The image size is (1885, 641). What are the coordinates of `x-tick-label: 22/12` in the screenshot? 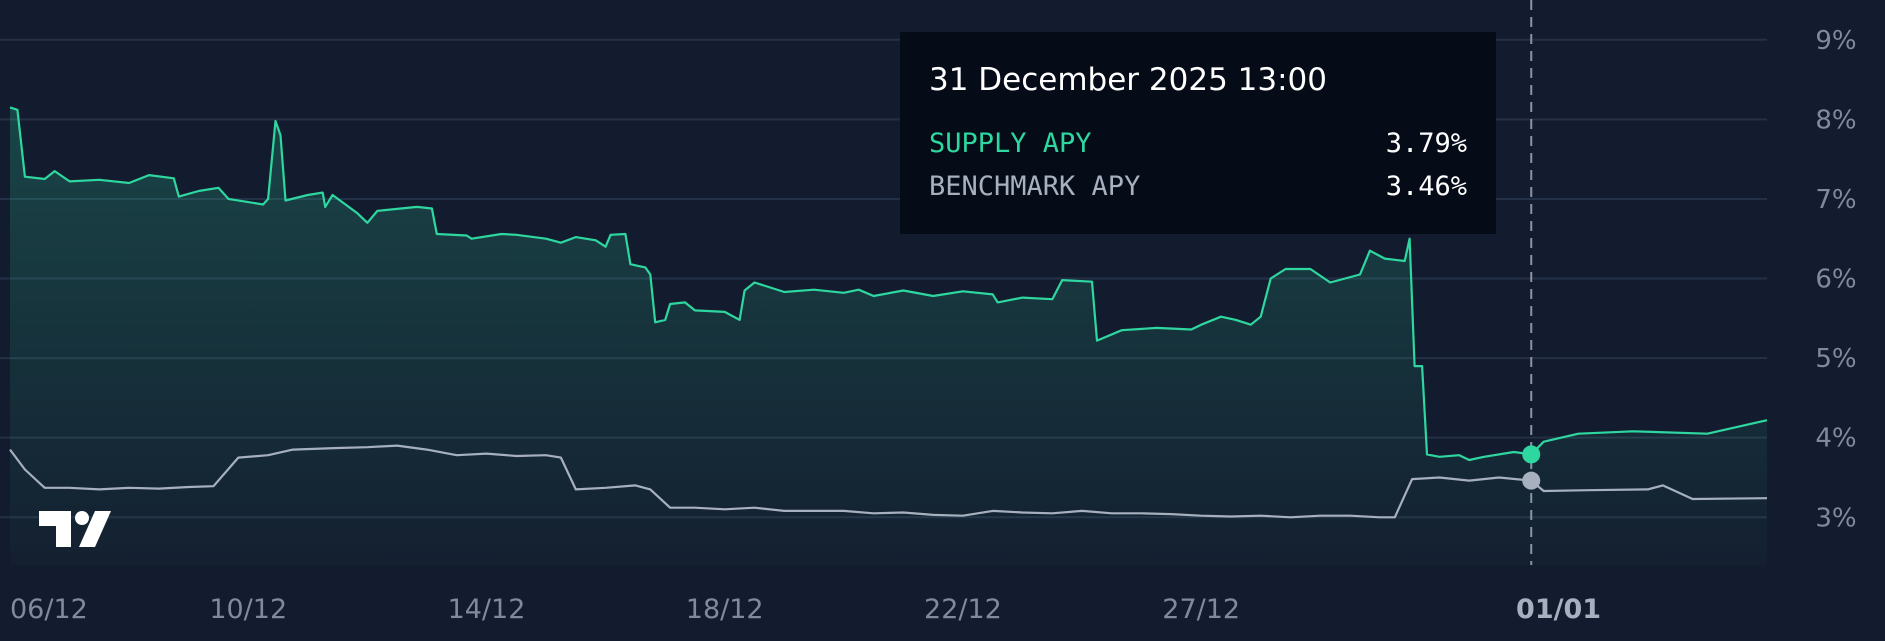 It's located at (963, 609).